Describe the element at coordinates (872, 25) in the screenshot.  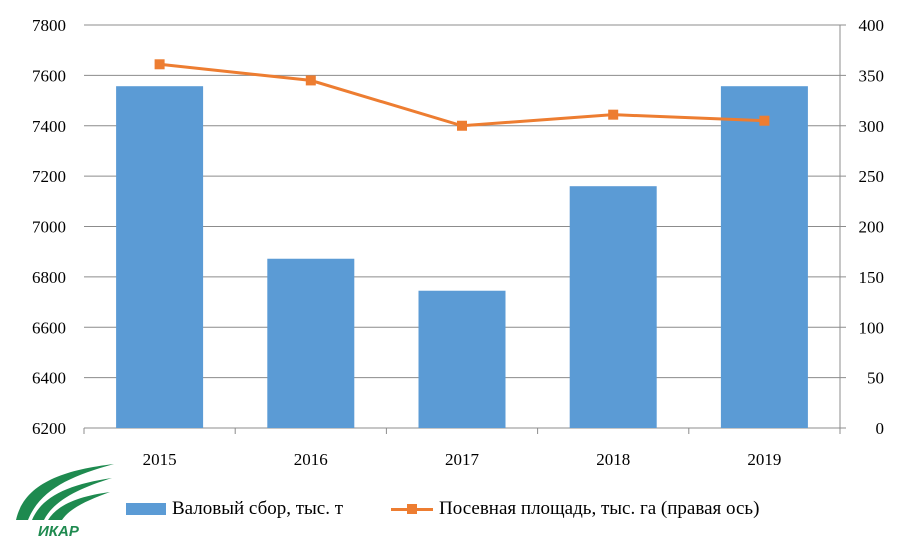
I see `y-right-tick-label: 400` at that location.